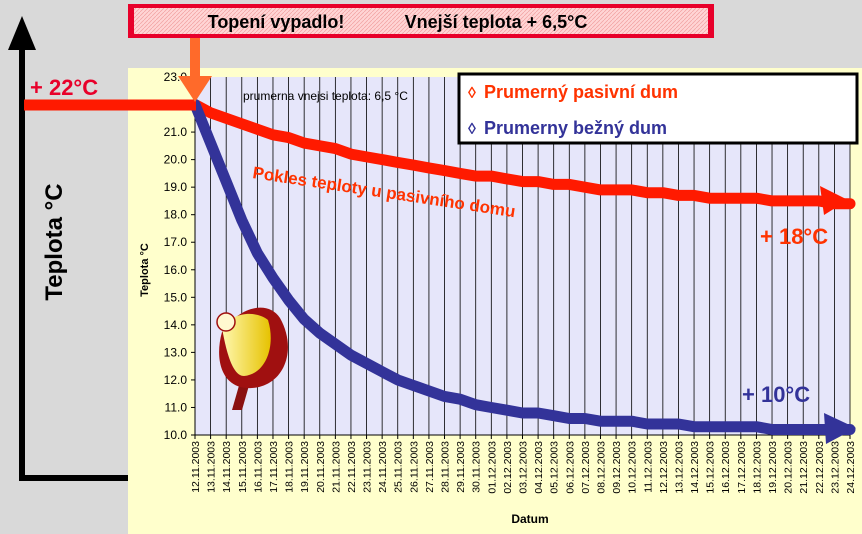 This screenshot has width=862, height=534. I want to click on x-tick-label: 13.11.2003, so click(212, 467).